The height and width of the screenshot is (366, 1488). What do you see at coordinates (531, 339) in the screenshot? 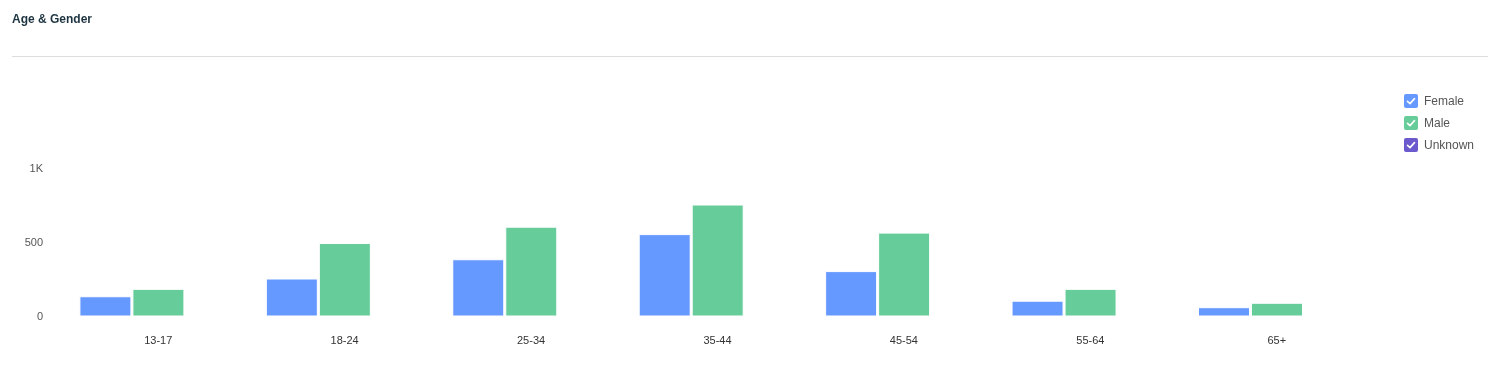
I see `x-tick-label: 25-34` at bounding box center [531, 339].